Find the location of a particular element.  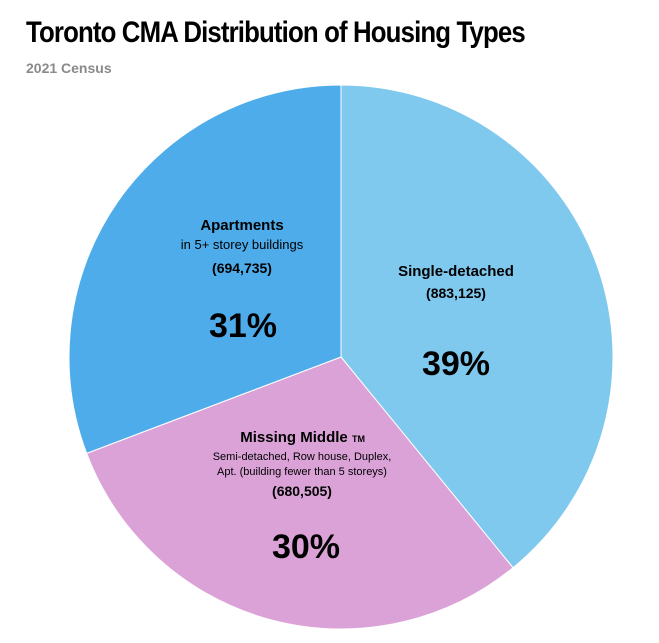

missing-middle-trademark: TM is located at coordinates (358, 439).